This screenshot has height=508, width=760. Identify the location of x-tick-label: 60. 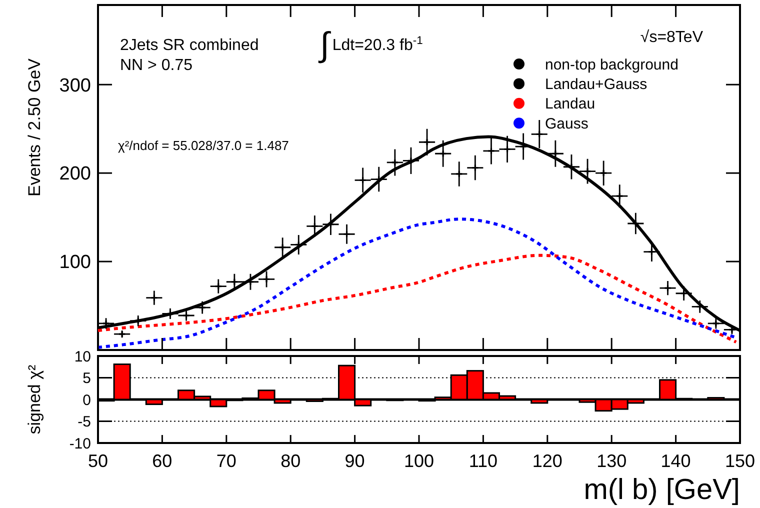
(162, 461).